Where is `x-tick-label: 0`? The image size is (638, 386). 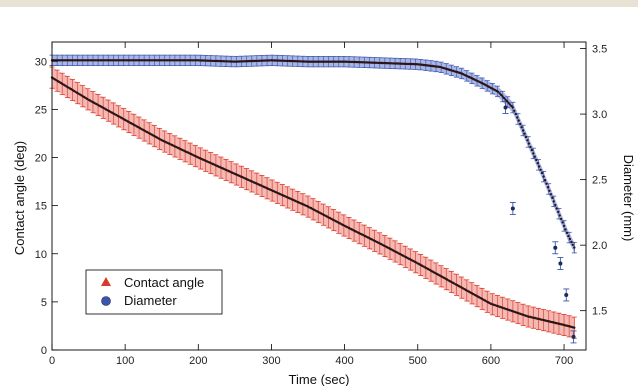 x-tick-label: 0 is located at coordinates (52, 361).